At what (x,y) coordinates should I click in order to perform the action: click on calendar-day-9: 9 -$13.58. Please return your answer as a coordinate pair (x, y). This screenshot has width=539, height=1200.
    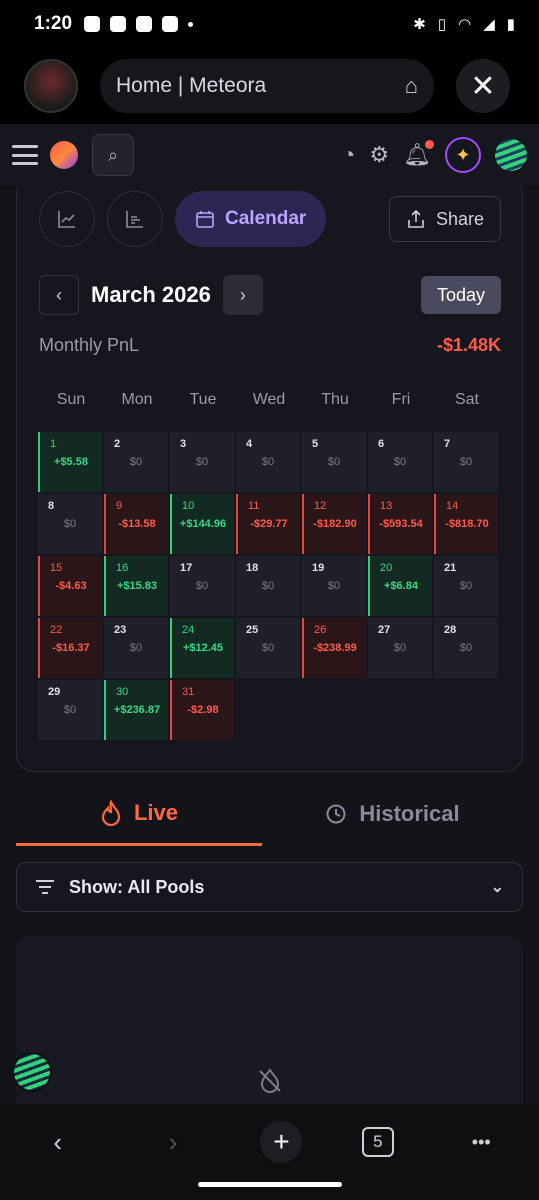
    Looking at the image, I should click on (136, 524).